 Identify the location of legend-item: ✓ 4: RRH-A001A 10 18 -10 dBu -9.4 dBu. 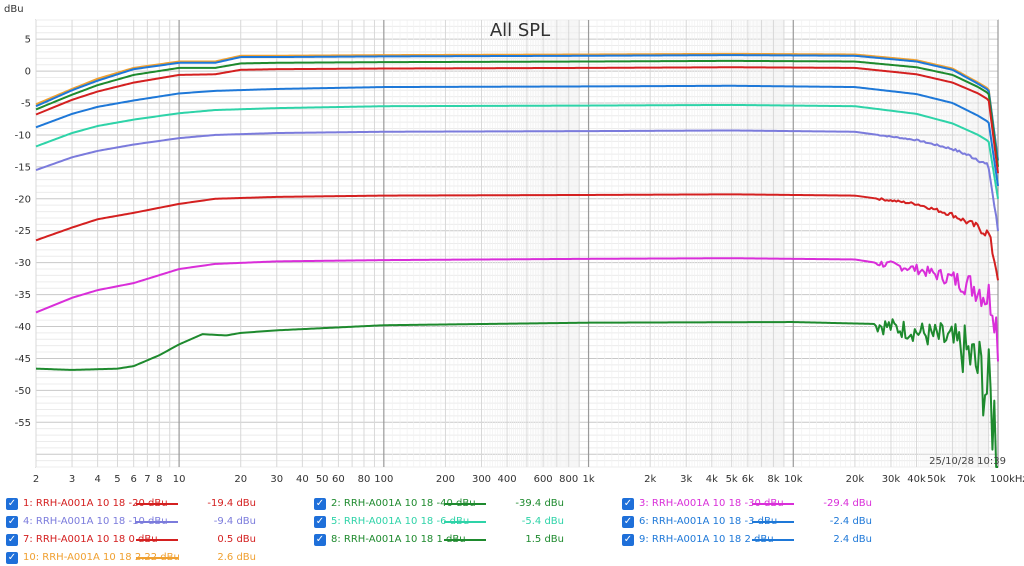
(156, 522).